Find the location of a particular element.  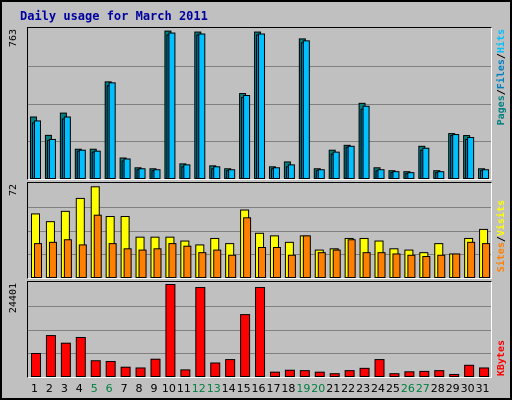

x-tick-label: 6 is located at coordinates (109, 388).